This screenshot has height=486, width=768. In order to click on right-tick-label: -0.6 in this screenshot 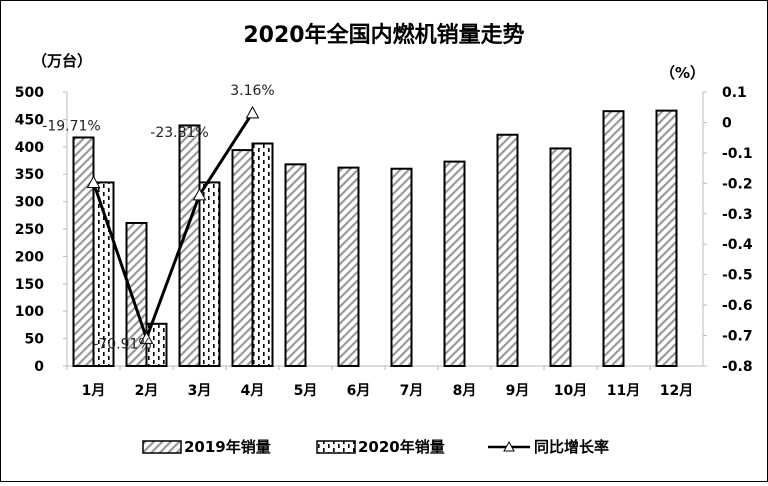, I will do `click(737, 306)`.